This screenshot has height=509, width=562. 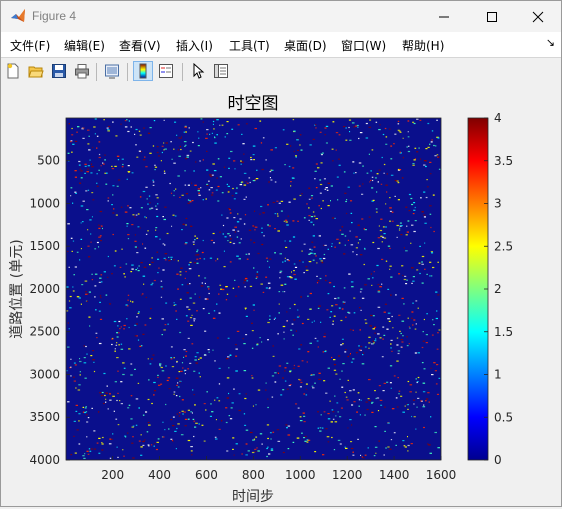 I want to click on menu-tools: 工具(T), so click(x=249, y=46).